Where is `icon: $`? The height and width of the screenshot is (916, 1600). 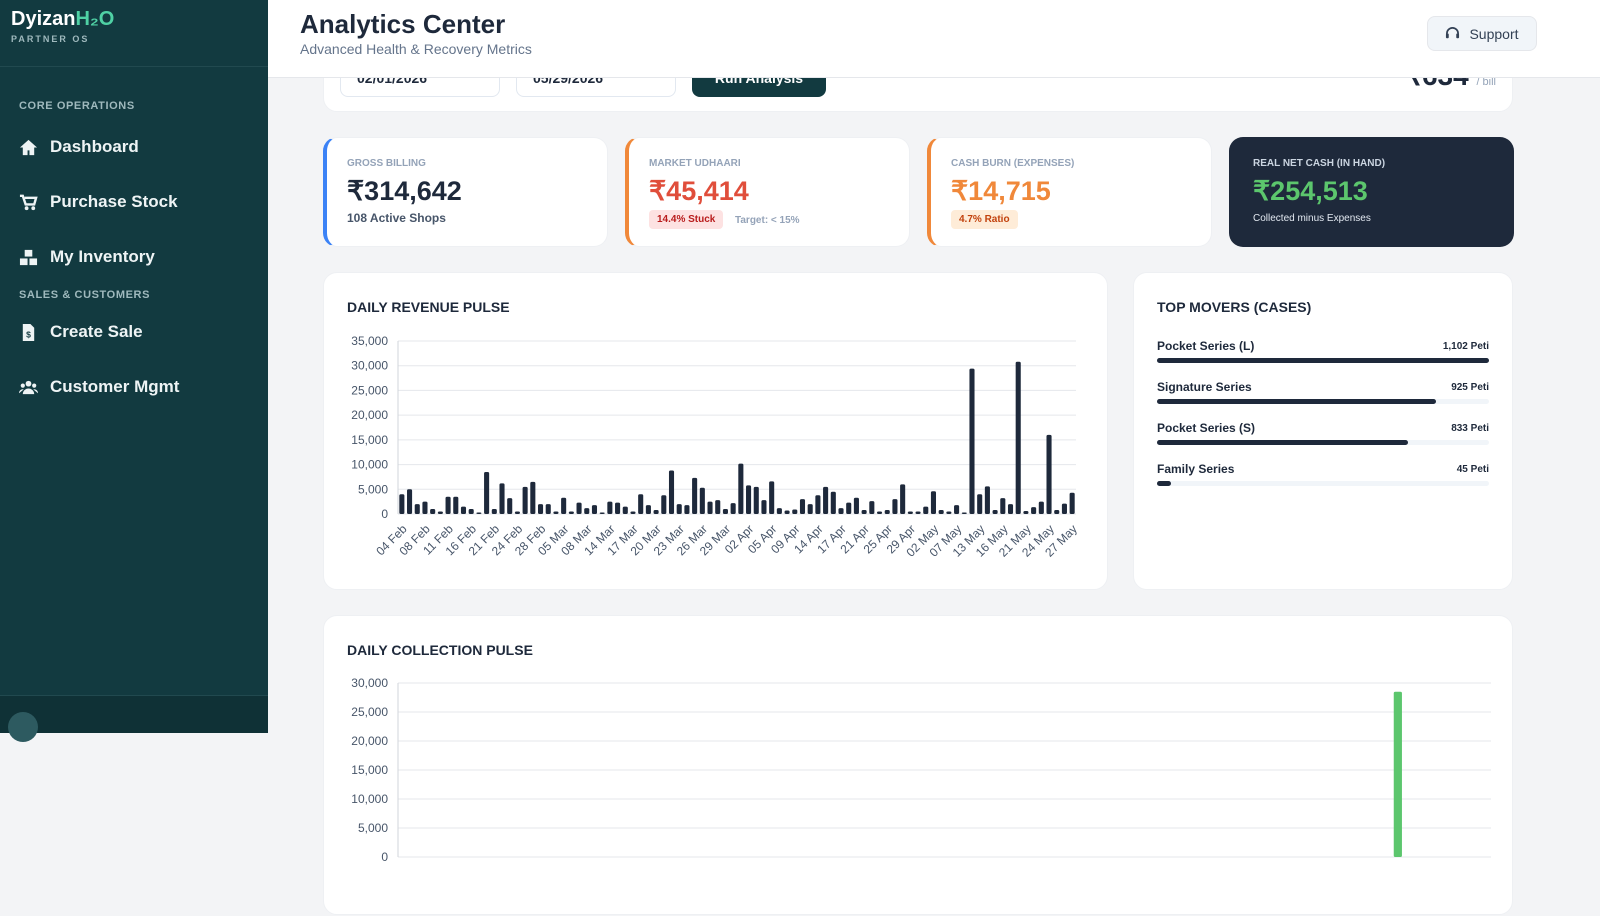 icon: $ is located at coordinates (28, 332).